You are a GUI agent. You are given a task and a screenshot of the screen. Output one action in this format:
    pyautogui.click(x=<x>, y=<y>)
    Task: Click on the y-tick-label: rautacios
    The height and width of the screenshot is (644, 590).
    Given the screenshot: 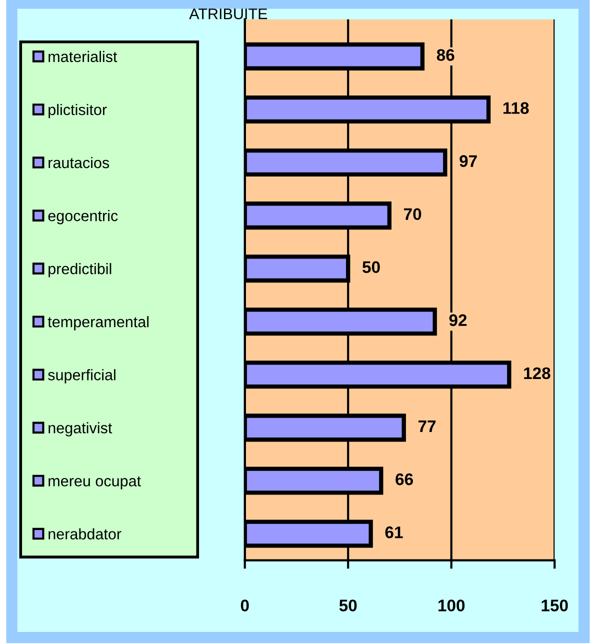 What is the action you would take?
    pyautogui.click(x=79, y=162)
    